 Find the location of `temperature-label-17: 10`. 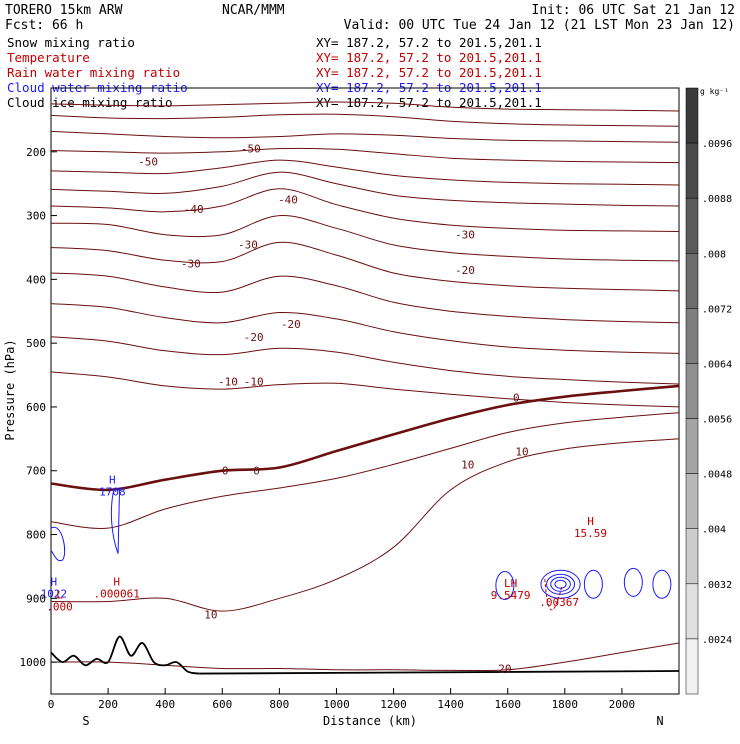

temperature-label-17: 10 is located at coordinates (210, 614).